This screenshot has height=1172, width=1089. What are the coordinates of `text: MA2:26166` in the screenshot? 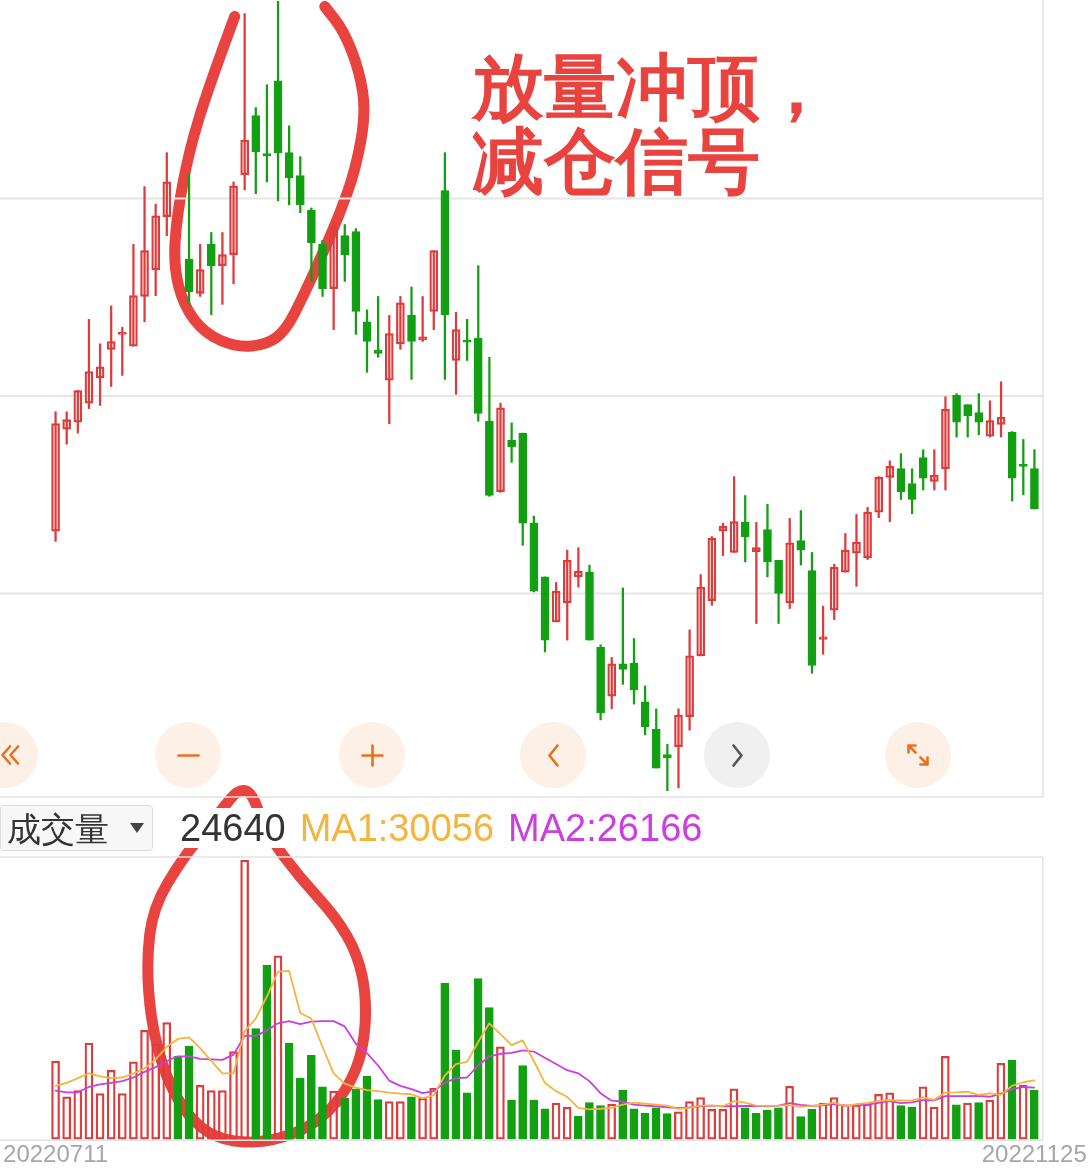 It's located at (605, 828).